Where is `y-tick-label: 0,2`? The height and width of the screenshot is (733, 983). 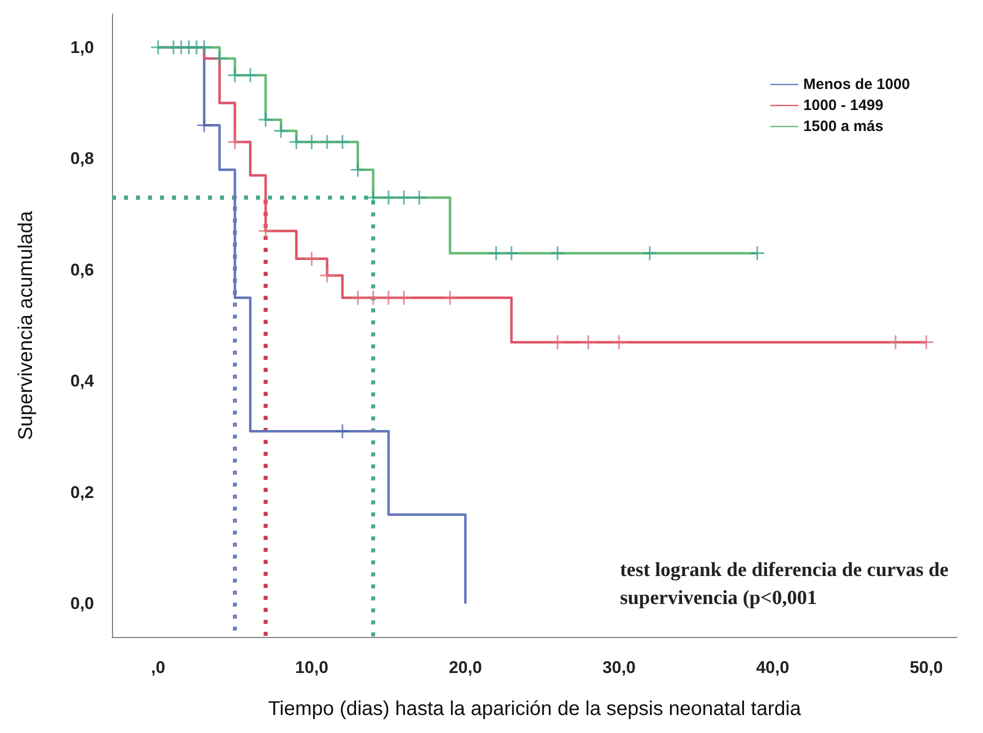 y-tick-label: 0,2 is located at coordinates (82, 492).